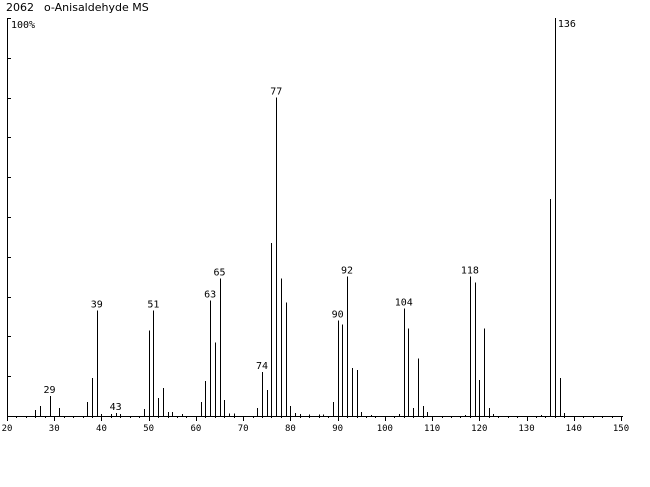  What do you see at coordinates (290, 429) in the screenshot?
I see `x-tick-label: 80` at bounding box center [290, 429].